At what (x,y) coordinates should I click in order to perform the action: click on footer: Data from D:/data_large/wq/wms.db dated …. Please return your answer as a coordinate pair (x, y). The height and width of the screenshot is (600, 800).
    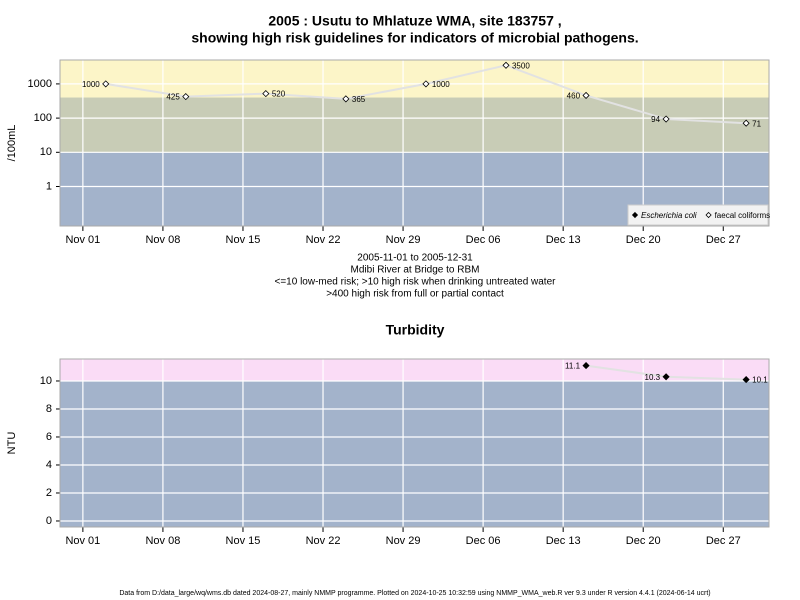
    Looking at the image, I should click on (414, 593).